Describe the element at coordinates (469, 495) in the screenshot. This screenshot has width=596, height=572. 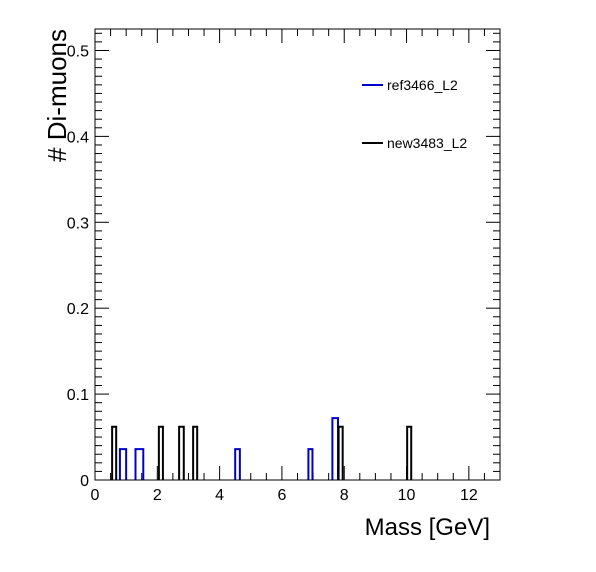
I see `x-tick-label: 12` at that location.